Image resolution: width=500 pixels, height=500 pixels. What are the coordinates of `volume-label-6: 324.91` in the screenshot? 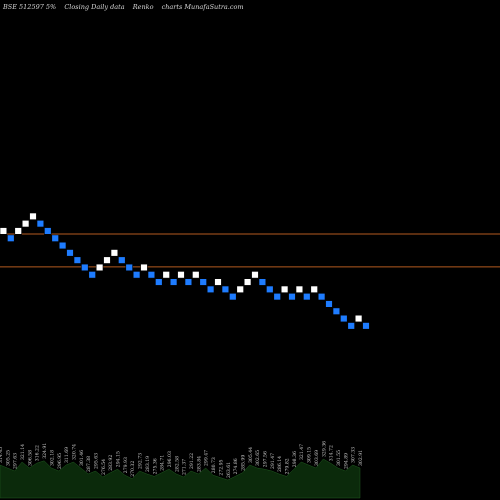 It's located at (45, 451).